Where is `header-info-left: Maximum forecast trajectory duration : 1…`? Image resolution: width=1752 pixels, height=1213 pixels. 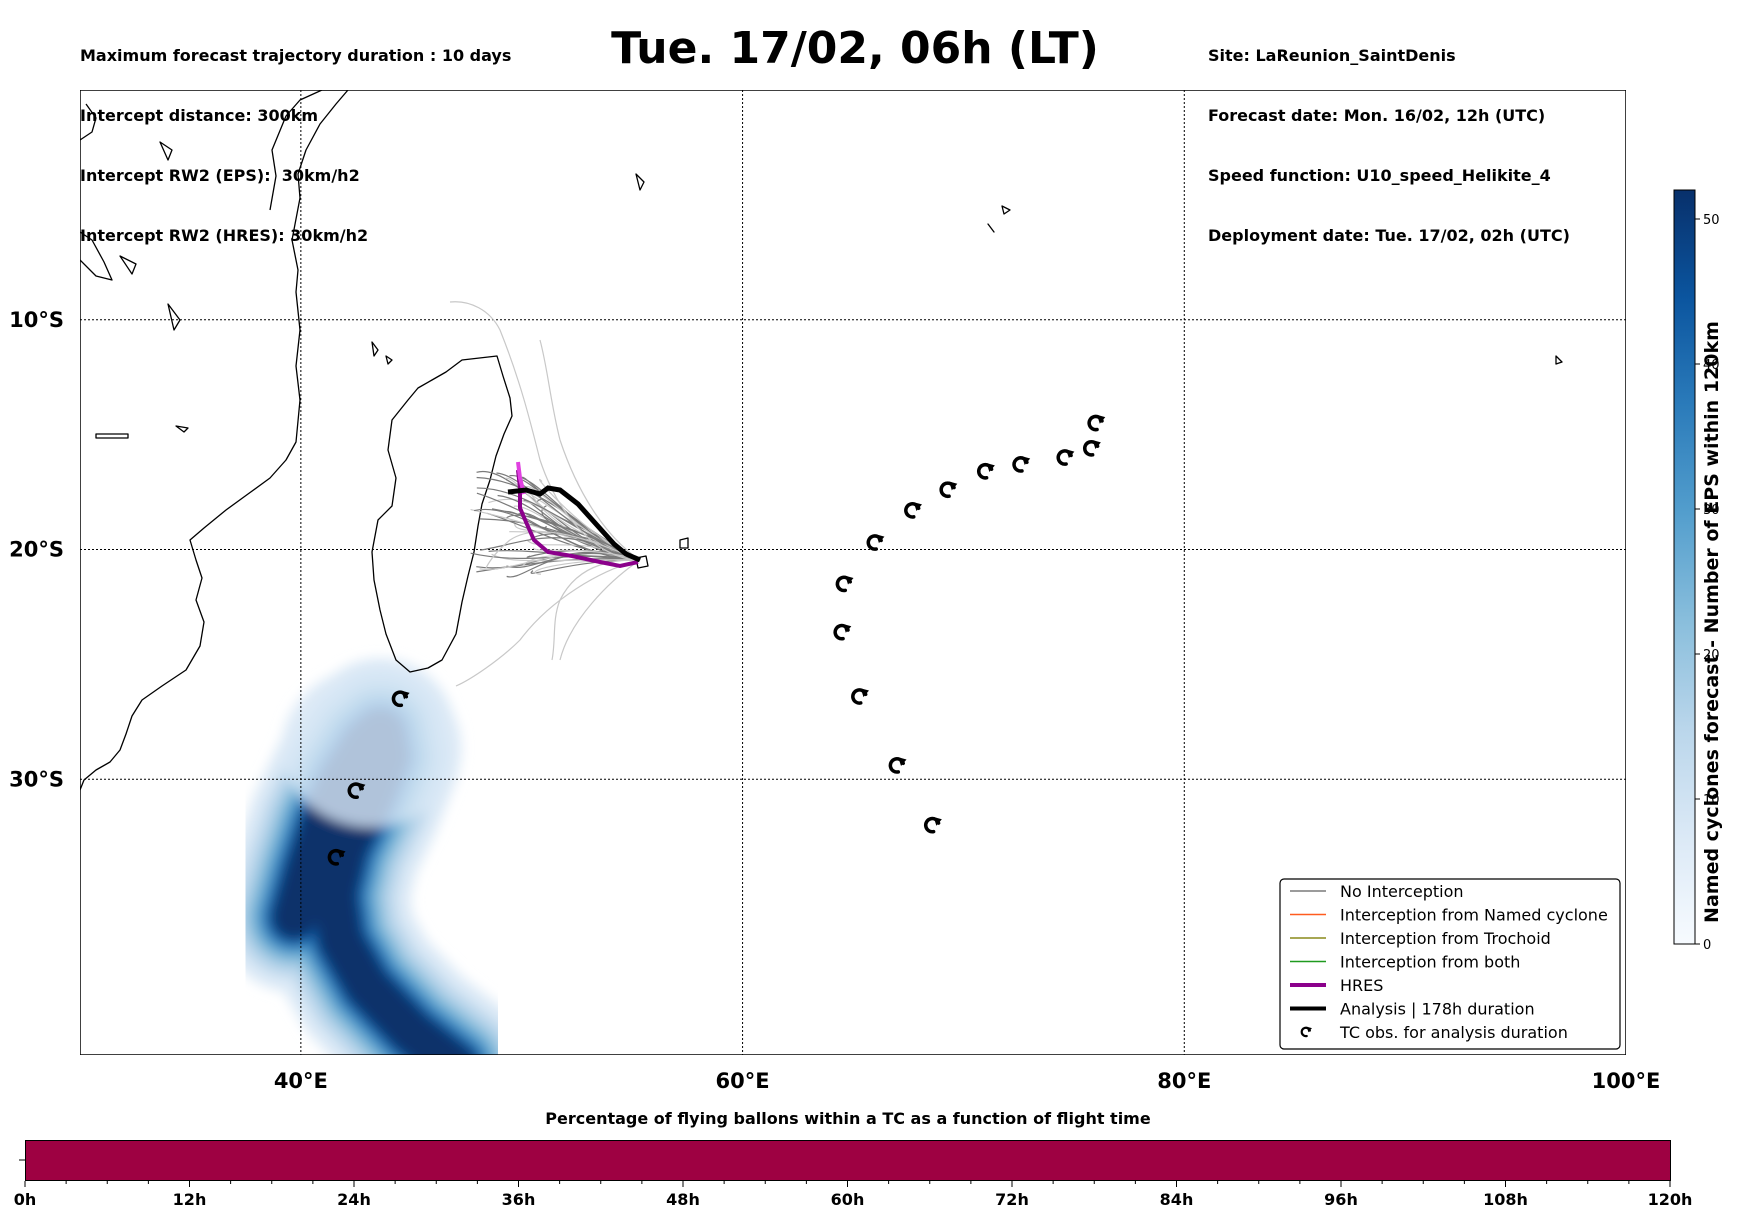 header-info-left: Maximum forecast trajectory duration : 1… is located at coordinates (295, 136).